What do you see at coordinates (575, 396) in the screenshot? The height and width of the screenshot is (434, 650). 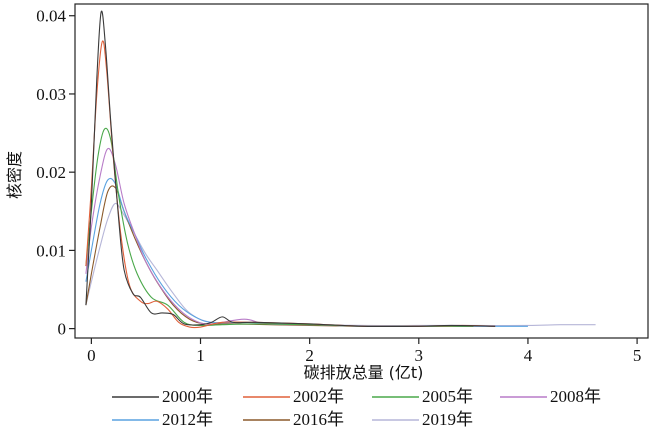 I see `legend-label: 2008年` at bounding box center [575, 396].